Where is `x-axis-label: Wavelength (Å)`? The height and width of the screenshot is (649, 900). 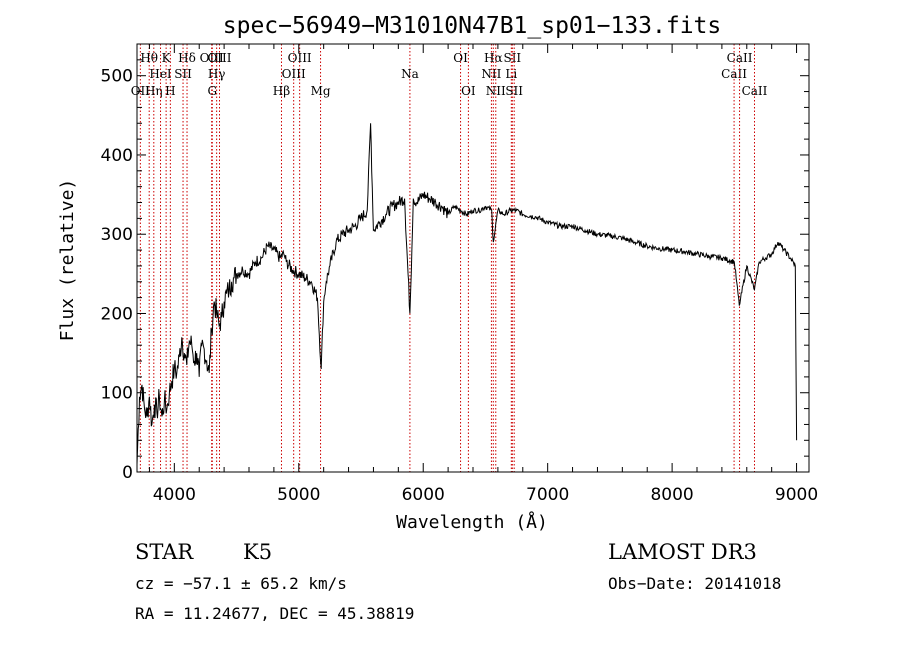
x-axis-label: Wavelength (Å) is located at coordinates (472, 522).